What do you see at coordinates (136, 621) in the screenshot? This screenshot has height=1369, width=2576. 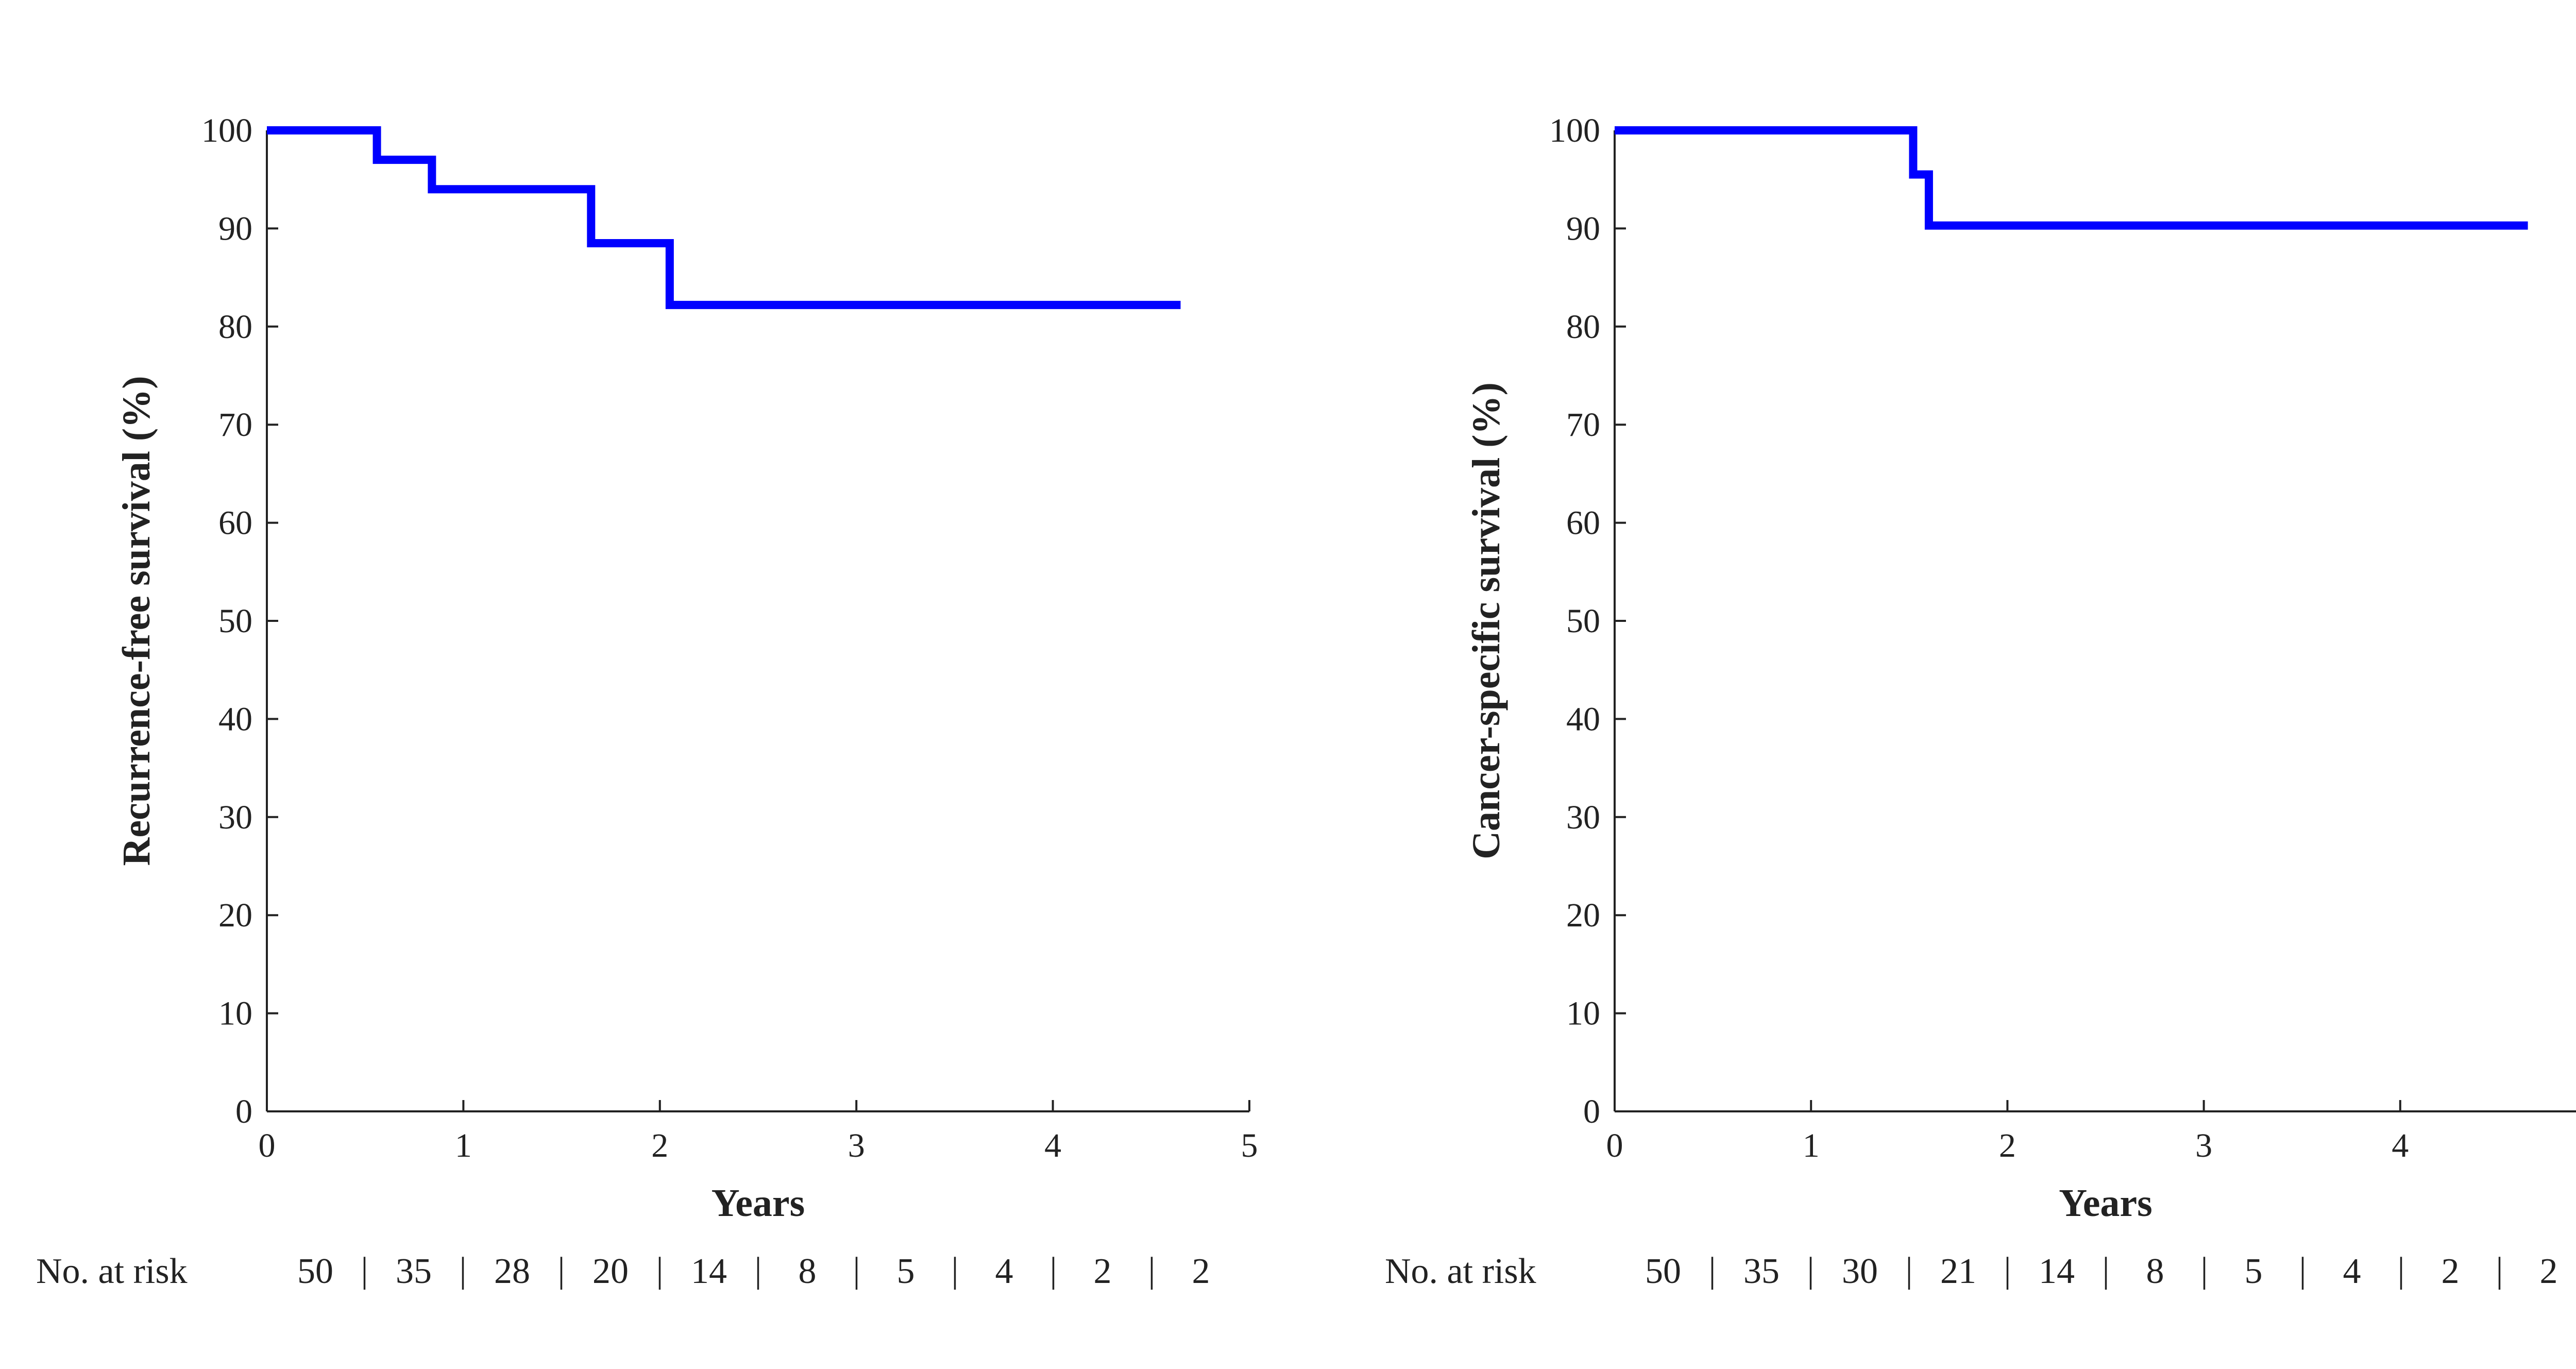 I see `panel-1-y-axis-title: Recurrence-free survival (%)` at bounding box center [136, 621].